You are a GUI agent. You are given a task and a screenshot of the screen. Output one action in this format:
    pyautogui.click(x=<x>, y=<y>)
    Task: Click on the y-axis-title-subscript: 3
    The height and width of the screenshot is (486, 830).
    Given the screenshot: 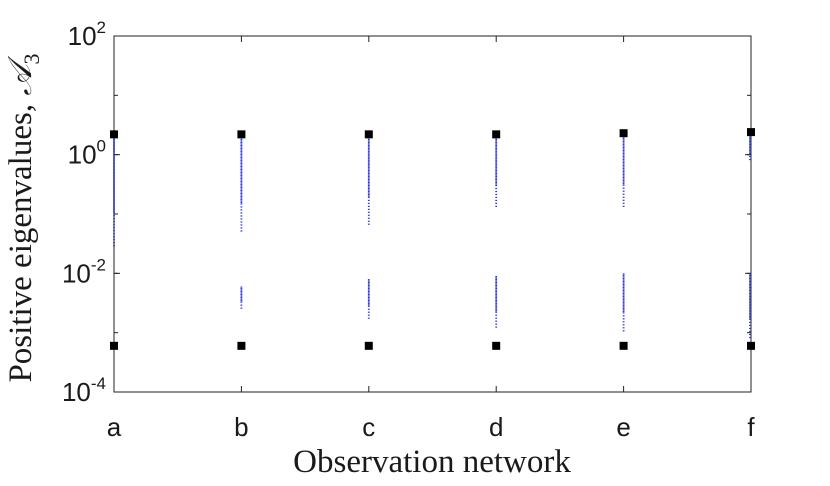 What is the action you would take?
    pyautogui.click(x=31, y=58)
    